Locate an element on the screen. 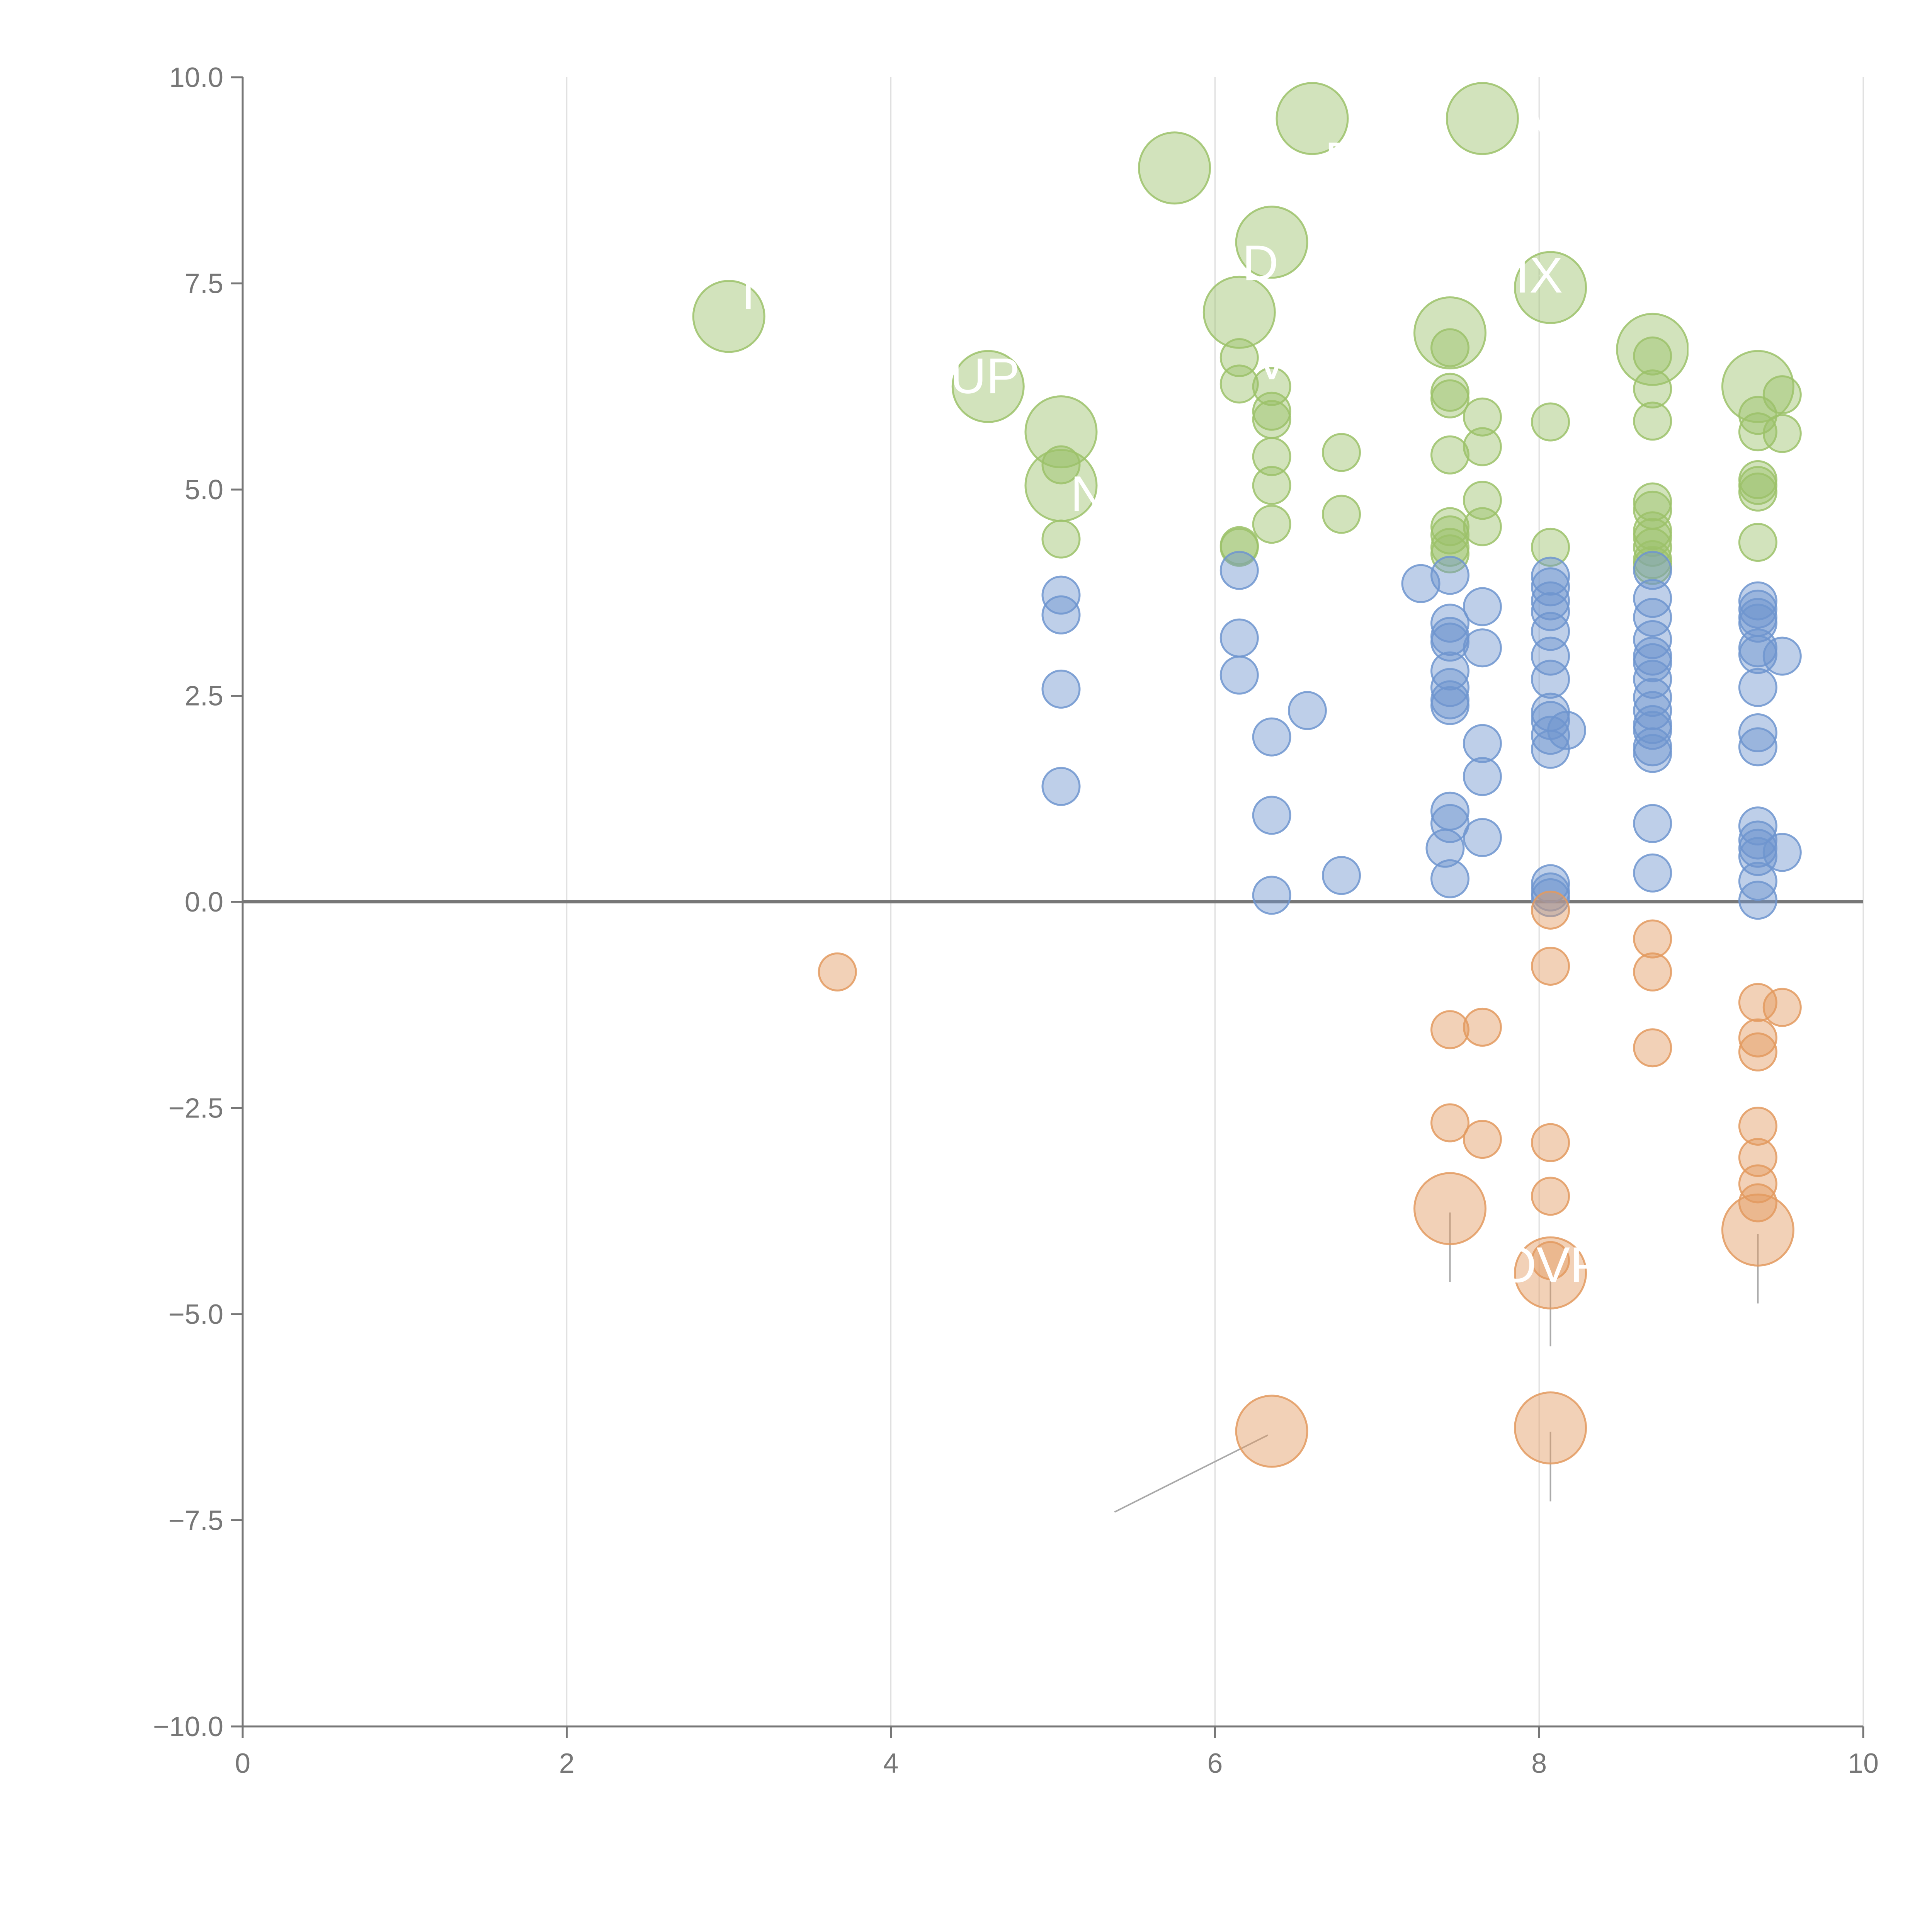 Image resolution: width=1932 pixels, height=1932 pixels. y-tick-label: −7.5 is located at coordinates (196, 1520).